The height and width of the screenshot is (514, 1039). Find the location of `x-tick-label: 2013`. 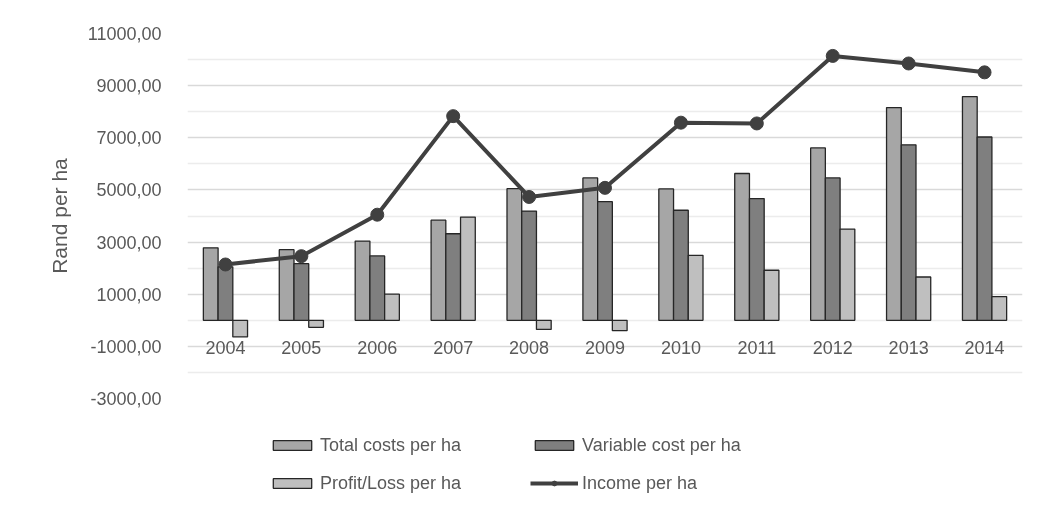

x-tick-label: 2013 is located at coordinates (908, 347).